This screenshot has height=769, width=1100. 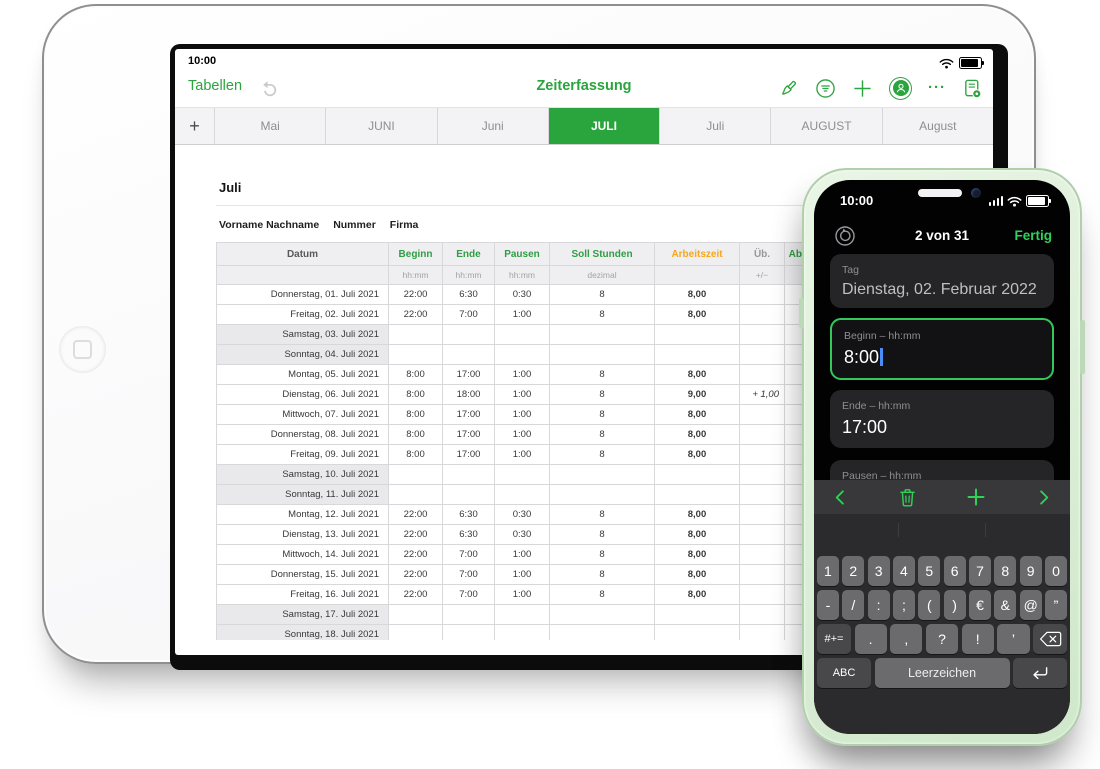 What do you see at coordinates (302, 454) in the screenshot?
I see `cell-date: Freitag, 09. Juli 2021` at bounding box center [302, 454].